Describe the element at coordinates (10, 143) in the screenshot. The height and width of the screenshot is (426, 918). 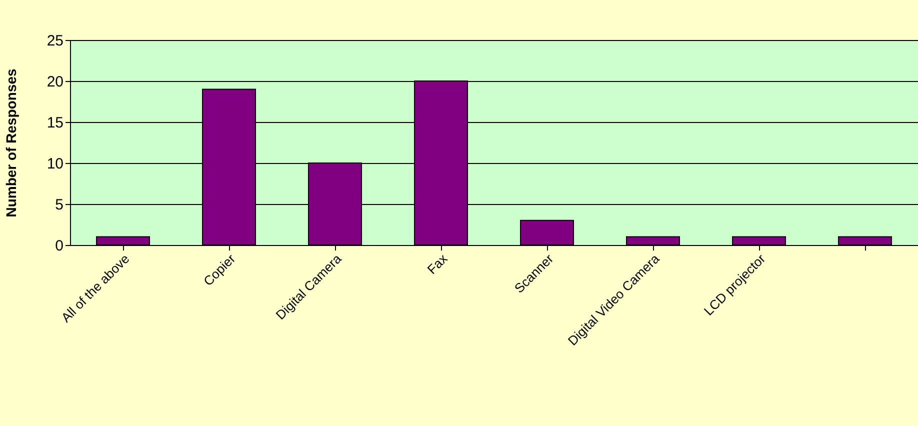
I see `y-axis-title: Number of Responses` at that location.